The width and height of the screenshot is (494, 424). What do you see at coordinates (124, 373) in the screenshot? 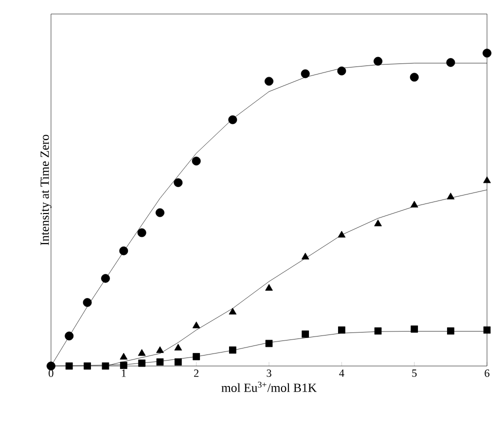
I see `x-tick-label: 1` at bounding box center [124, 373].